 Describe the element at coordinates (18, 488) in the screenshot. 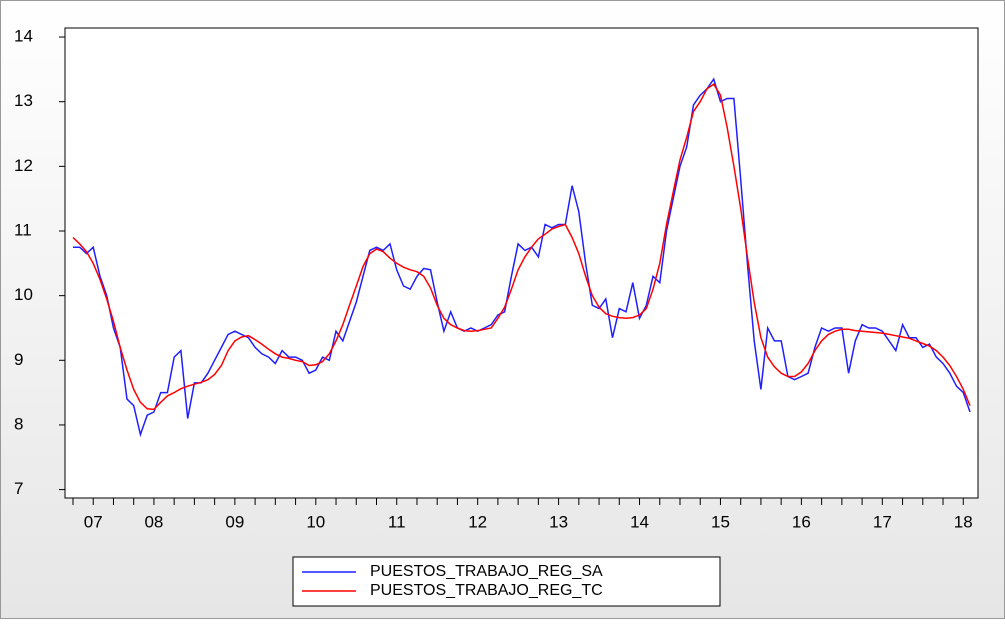

I see `y-tick-label: 7` at that location.